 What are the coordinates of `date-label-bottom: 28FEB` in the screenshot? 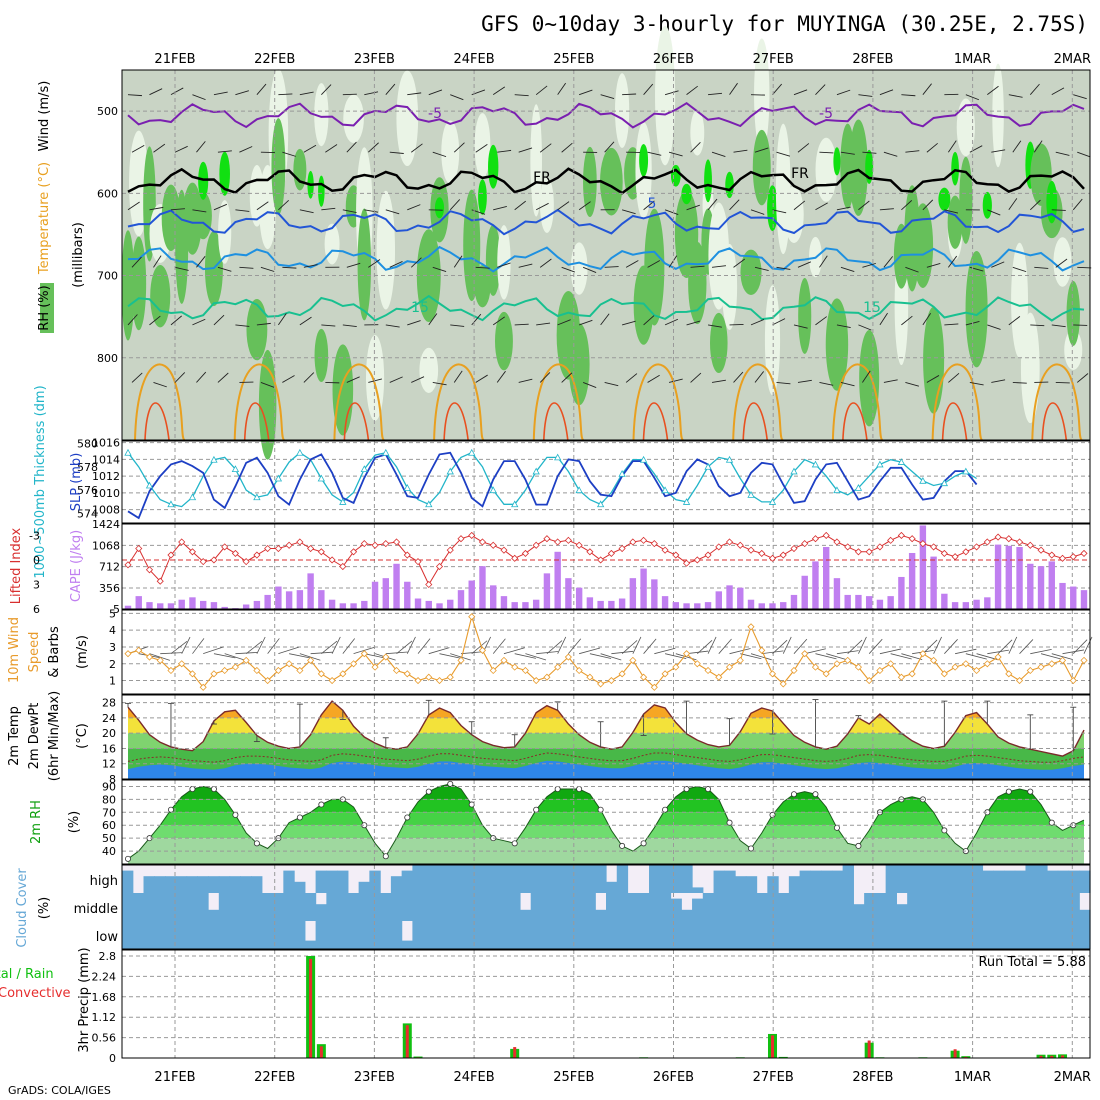 It's located at (872, 1077).